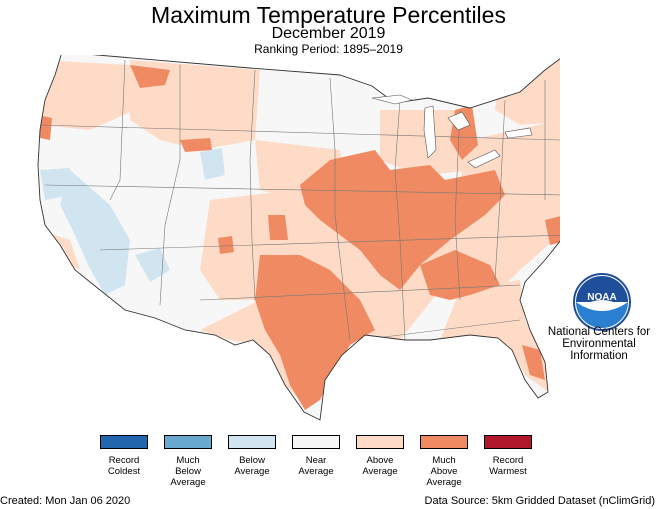 The image size is (657, 509). Describe the element at coordinates (124, 442) in the screenshot. I see `legend-swatch-record-coldest` at that location.